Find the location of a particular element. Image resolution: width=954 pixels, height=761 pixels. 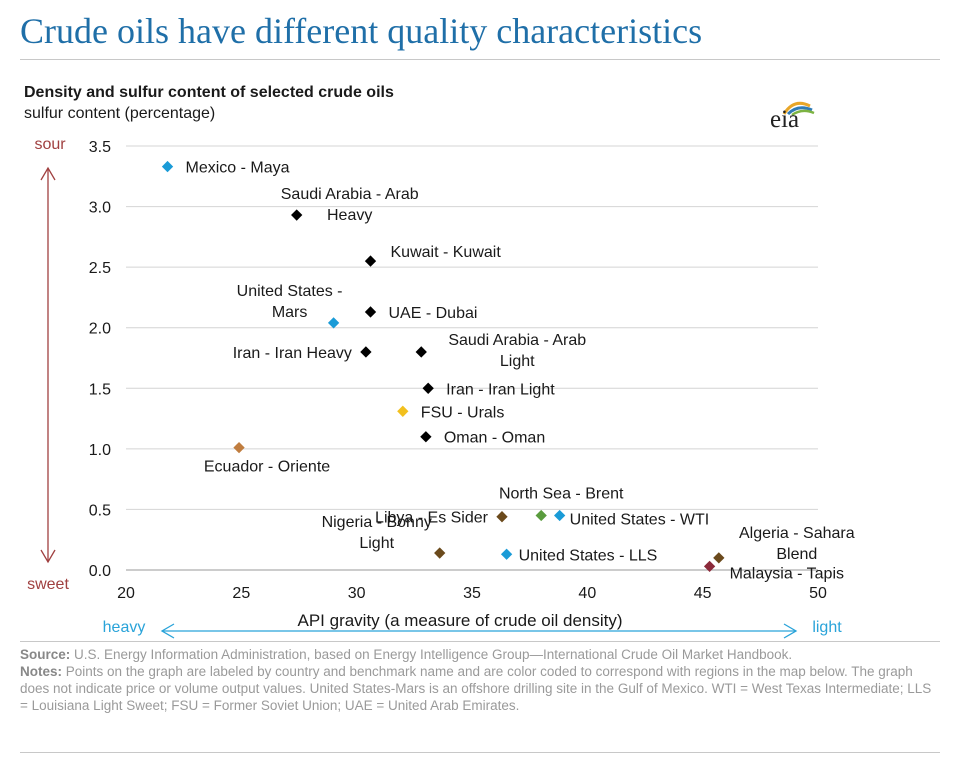

data-label: Ecuador - Oriente is located at coordinates (267, 467).